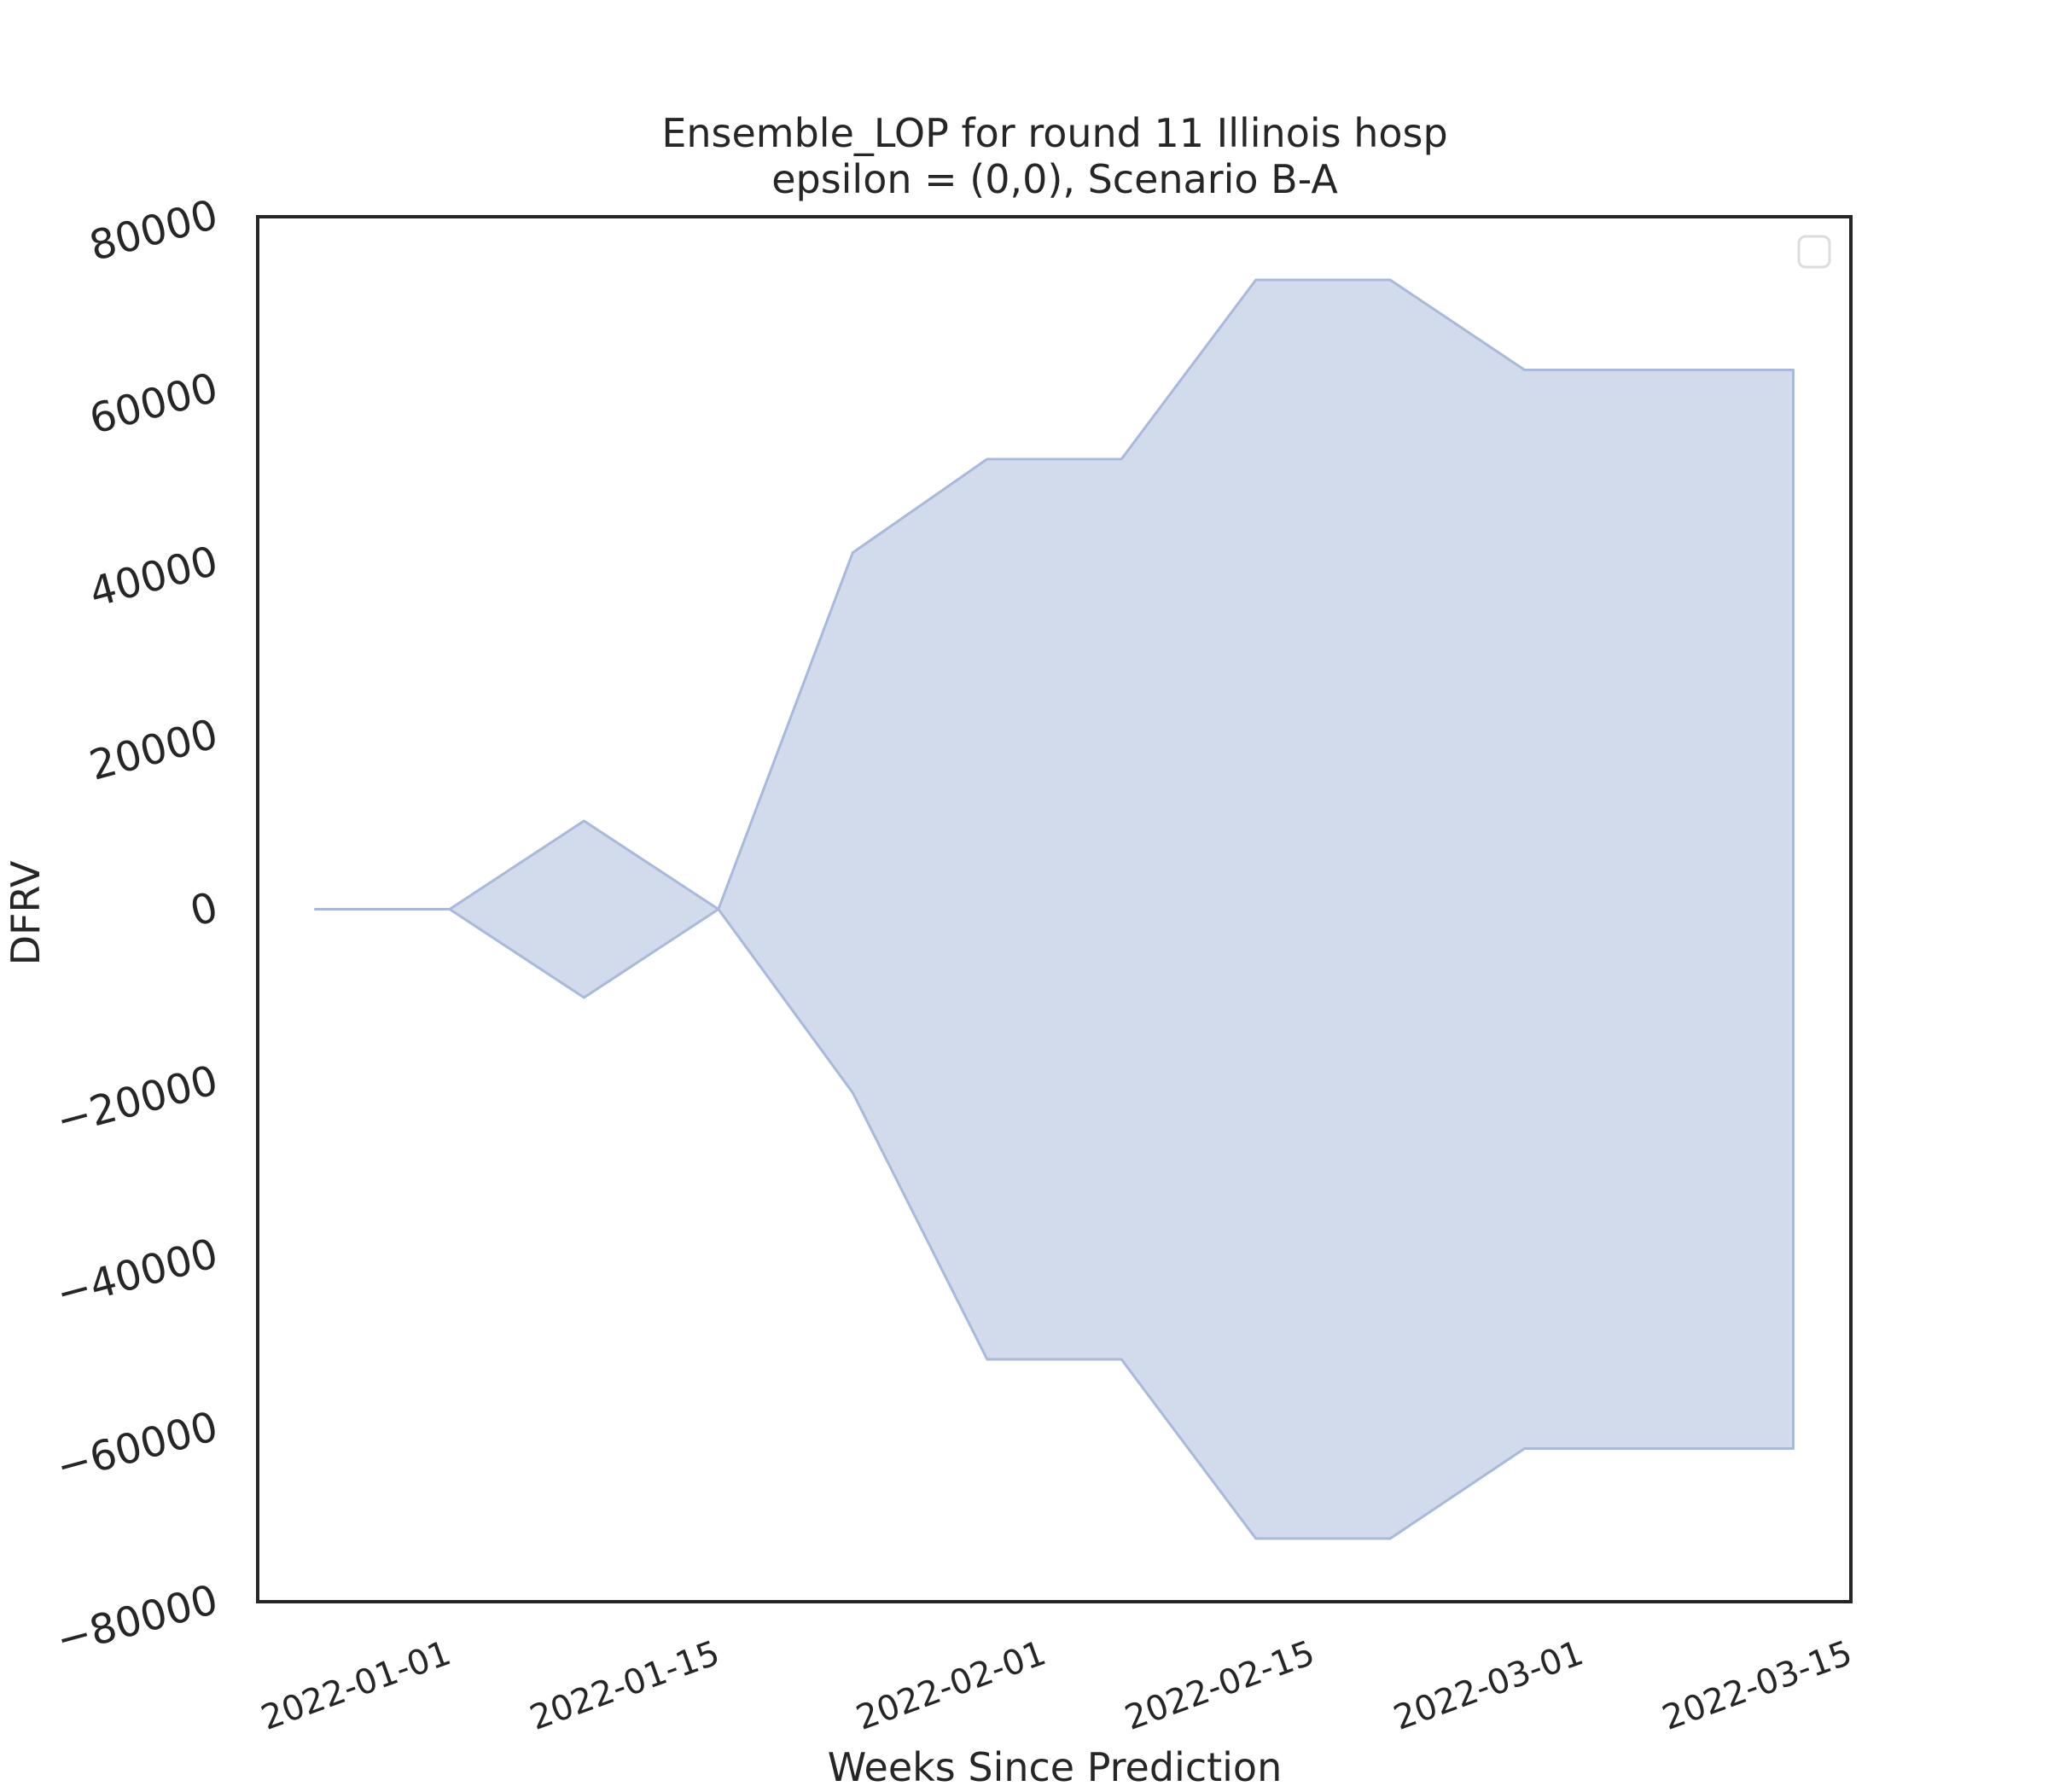  What do you see at coordinates (1054, 179) in the screenshot?
I see `chart-title-line2: epsilon = (0,0), Scenario B-A` at bounding box center [1054, 179].